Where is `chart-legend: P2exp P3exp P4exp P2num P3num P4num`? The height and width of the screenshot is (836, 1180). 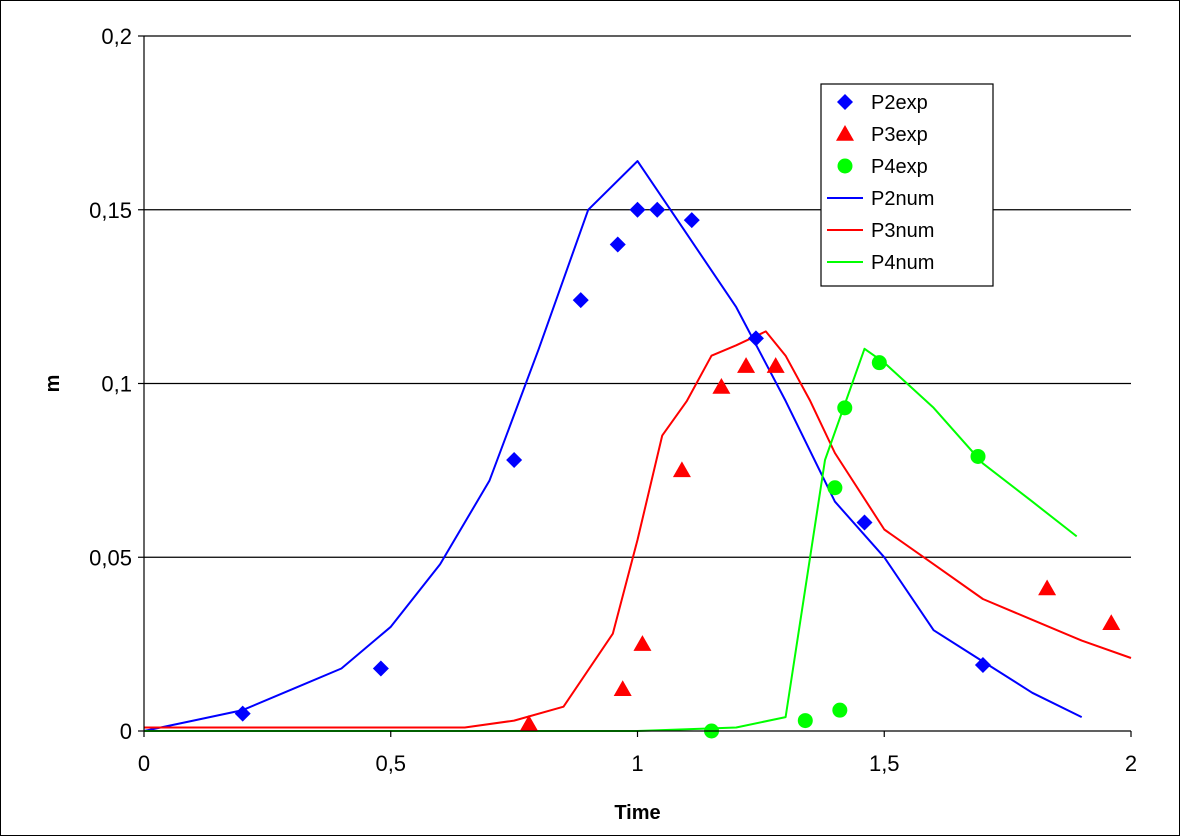
chart-legend: P2exp P3exp P4exp P2num P3num P4num is located at coordinates (907, 185).